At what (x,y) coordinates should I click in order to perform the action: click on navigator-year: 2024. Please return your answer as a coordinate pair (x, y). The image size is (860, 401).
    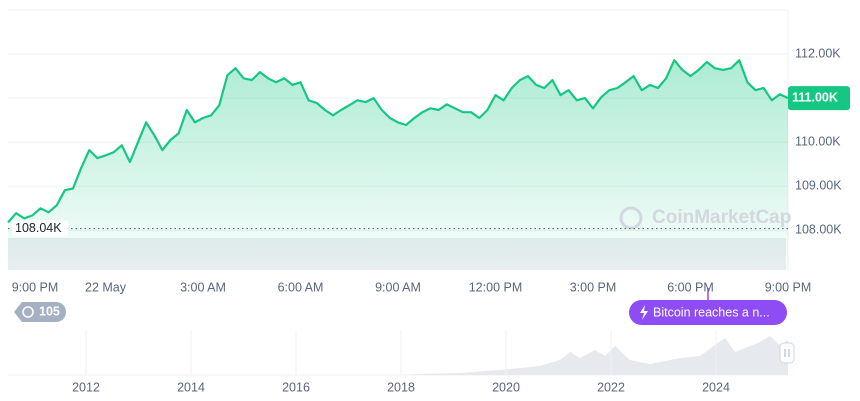
    Looking at the image, I should click on (716, 387).